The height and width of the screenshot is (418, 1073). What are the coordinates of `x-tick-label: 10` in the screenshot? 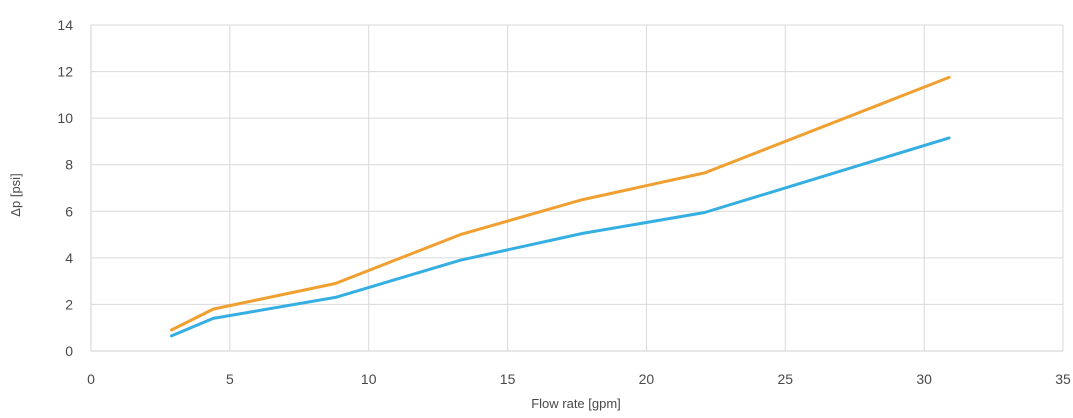 It's located at (369, 379).